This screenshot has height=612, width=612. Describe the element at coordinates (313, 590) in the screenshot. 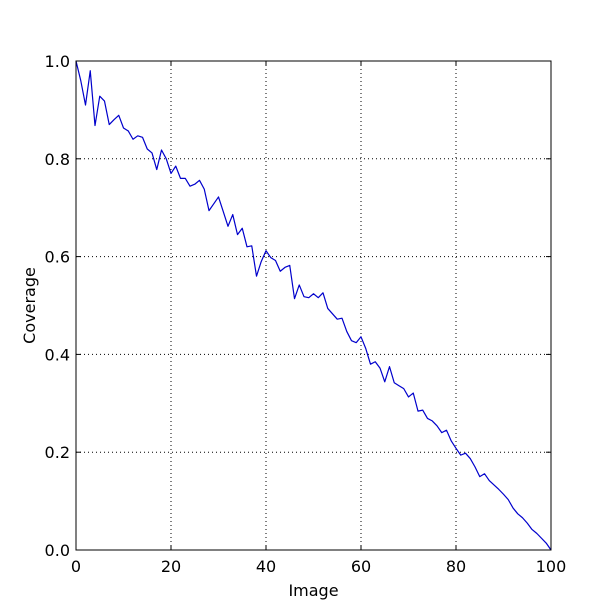

I see `x-axis-label: Image` at that location.